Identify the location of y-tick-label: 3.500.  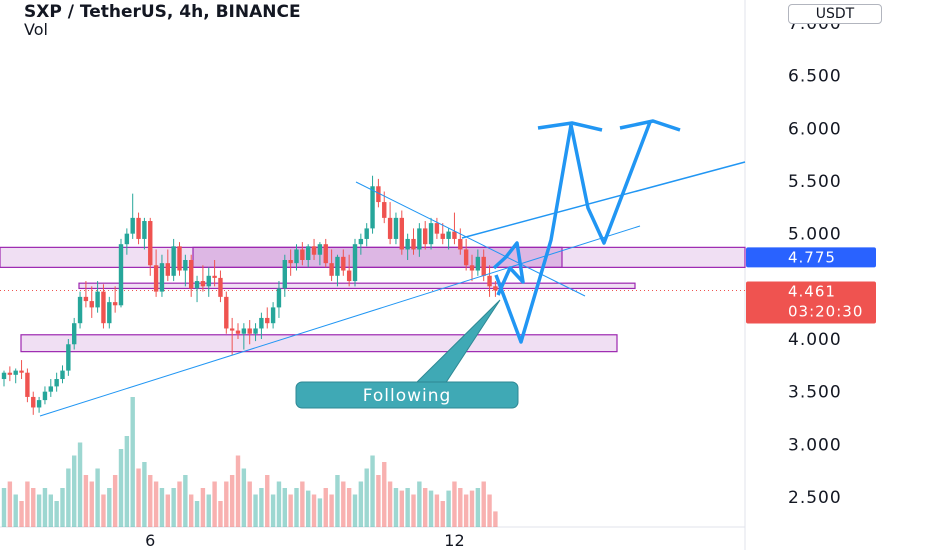
(815, 393).